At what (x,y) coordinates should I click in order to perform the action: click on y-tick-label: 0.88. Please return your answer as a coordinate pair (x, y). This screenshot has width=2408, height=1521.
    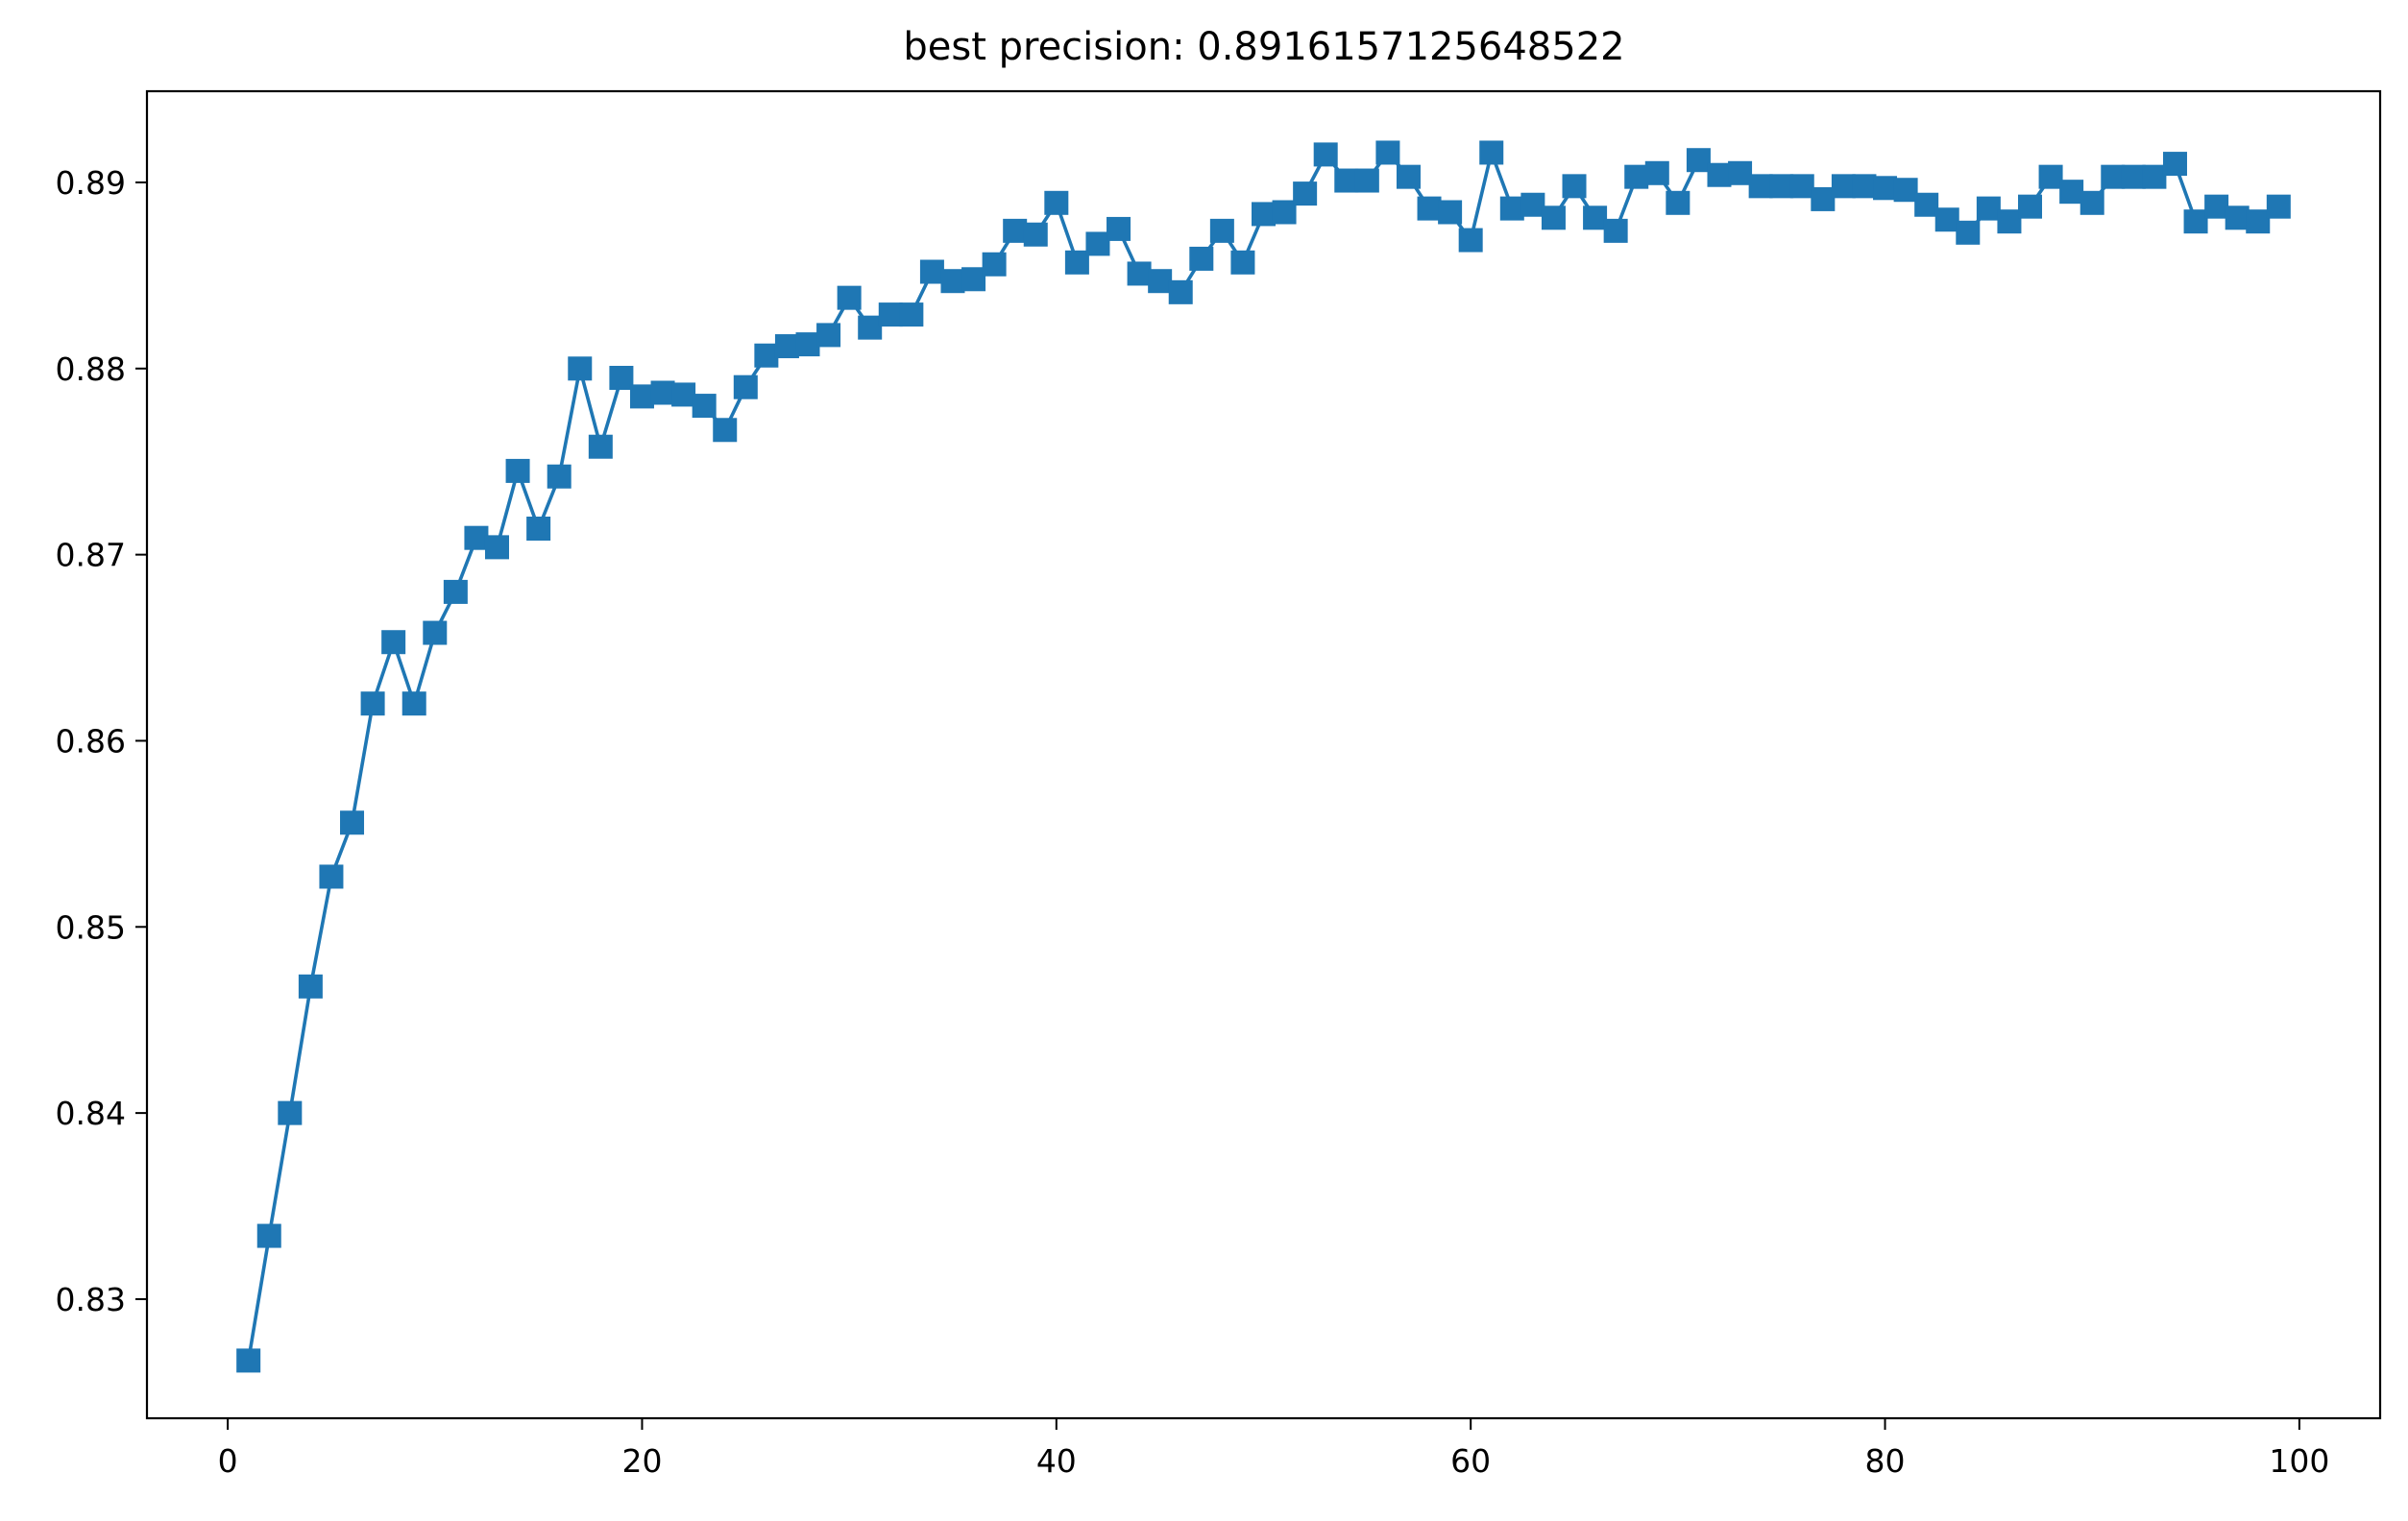
    Looking at the image, I should click on (91, 369).